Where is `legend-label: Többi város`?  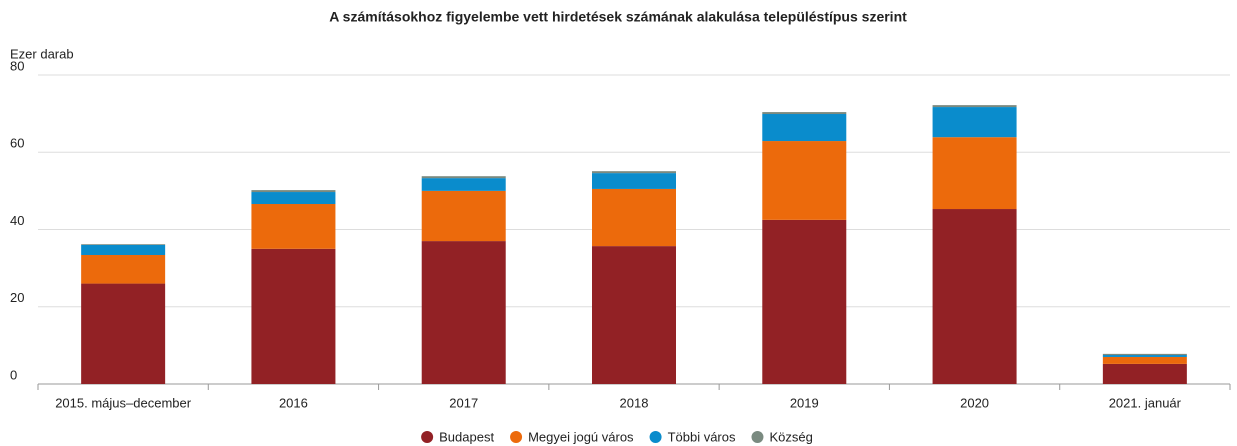 legend-label: Többi város is located at coordinates (702, 436).